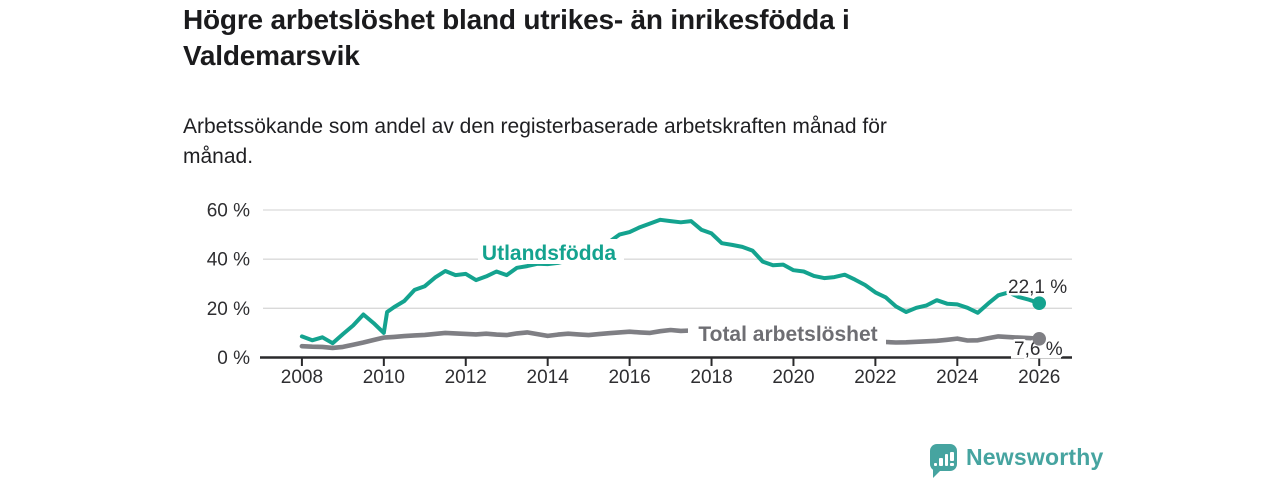  I want to click on series-label: Total arbetslöshet, so click(787, 334).